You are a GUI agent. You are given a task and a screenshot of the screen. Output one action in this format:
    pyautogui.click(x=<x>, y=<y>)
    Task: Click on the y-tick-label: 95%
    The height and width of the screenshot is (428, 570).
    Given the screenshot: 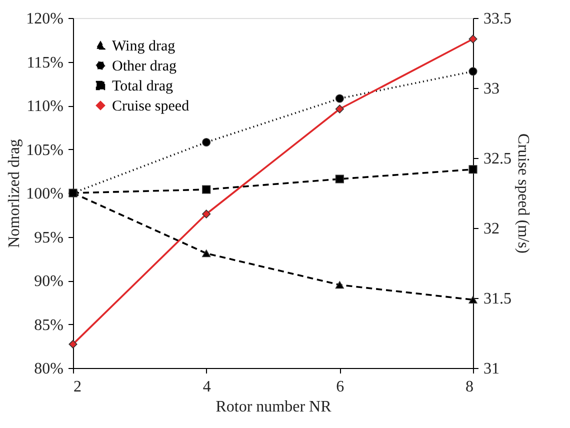 What is the action you would take?
    pyautogui.click(x=49, y=237)
    